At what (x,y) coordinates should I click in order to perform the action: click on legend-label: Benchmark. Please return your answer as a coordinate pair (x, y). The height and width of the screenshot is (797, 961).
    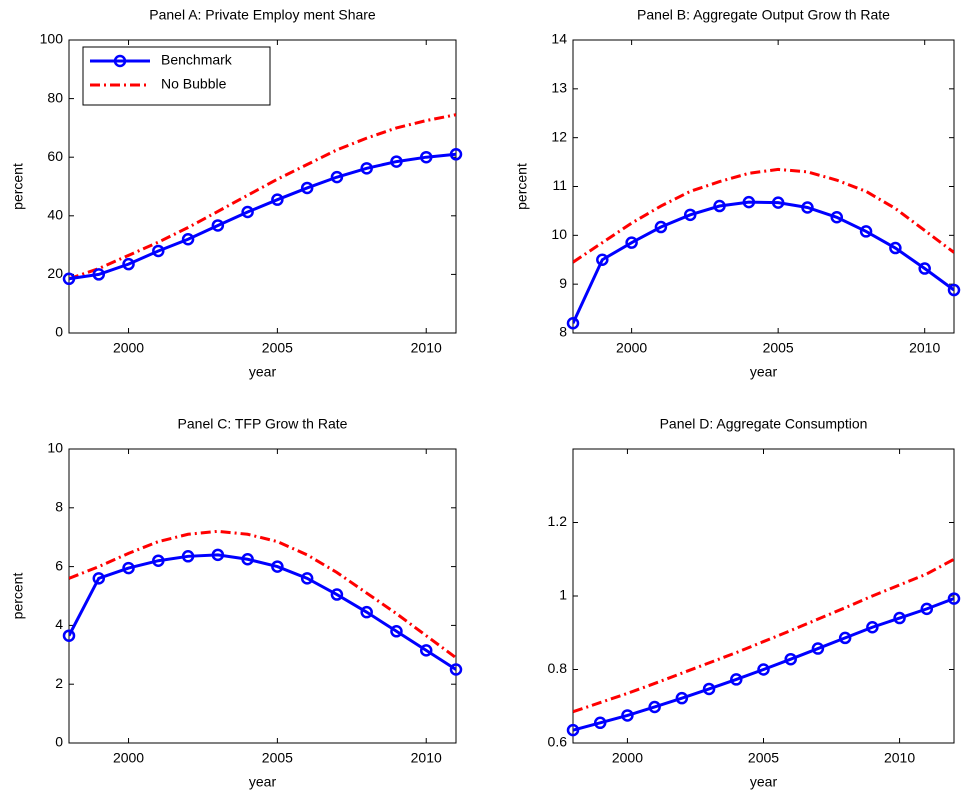
    Looking at the image, I should click on (197, 60).